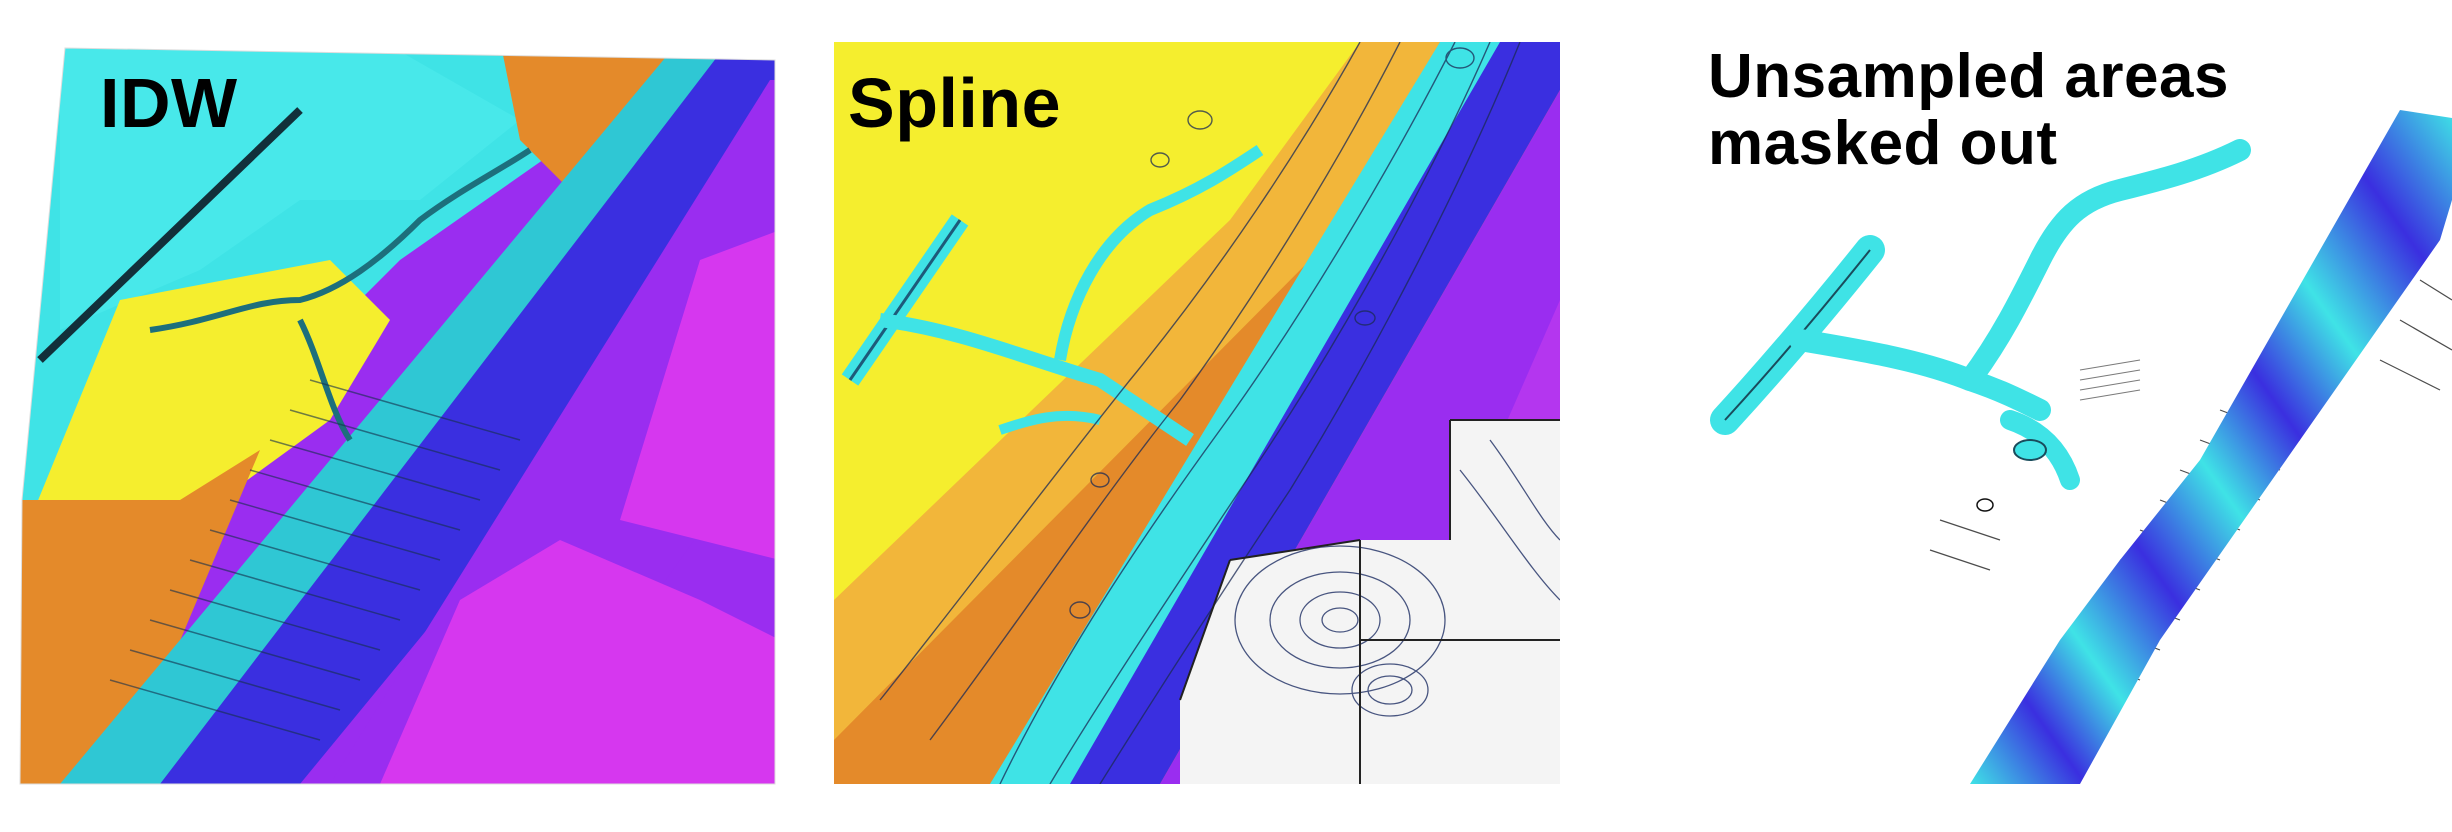 The height and width of the screenshot is (832, 2452). What do you see at coordinates (169, 103) in the screenshot?
I see `panel-label-idw: IDW` at bounding box center [169, 103].